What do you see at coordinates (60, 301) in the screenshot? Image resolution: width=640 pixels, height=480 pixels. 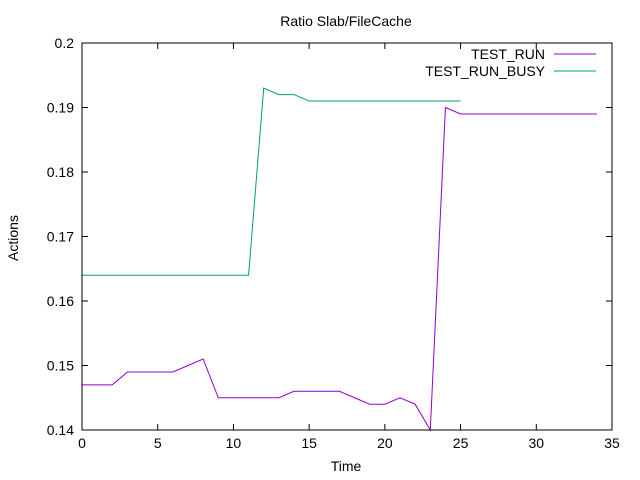 I see `y-tick-label: 0.16` at bounding box center [60, 301].